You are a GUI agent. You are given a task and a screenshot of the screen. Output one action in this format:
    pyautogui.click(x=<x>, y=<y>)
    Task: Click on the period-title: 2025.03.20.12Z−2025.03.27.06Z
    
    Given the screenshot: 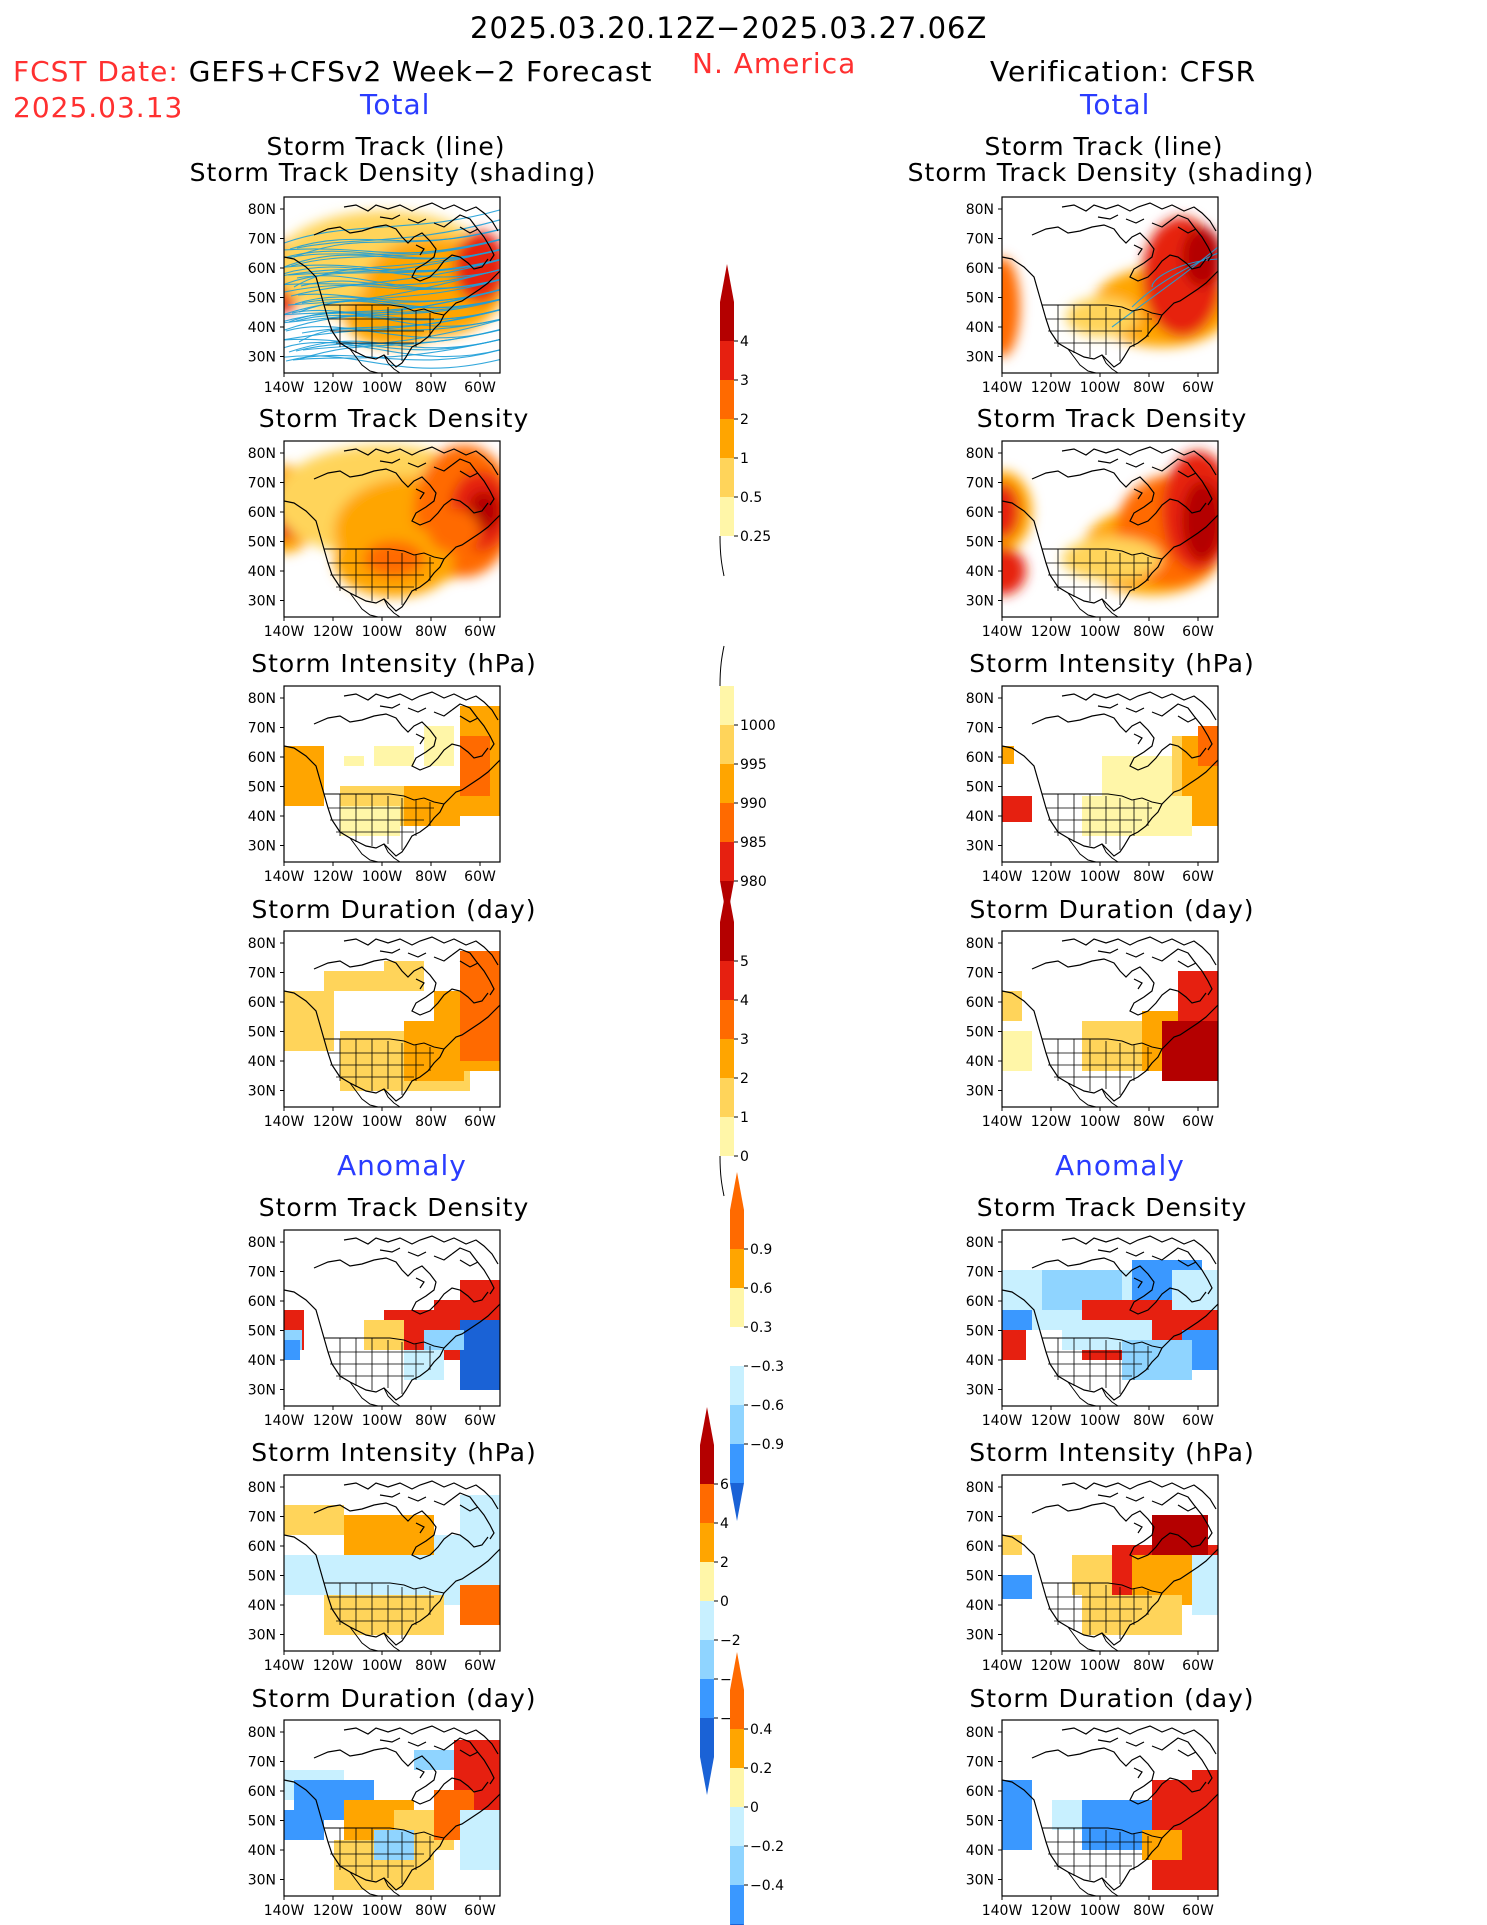 What is the action you would take?
    pyautogui.click(x=729, y=28)
    